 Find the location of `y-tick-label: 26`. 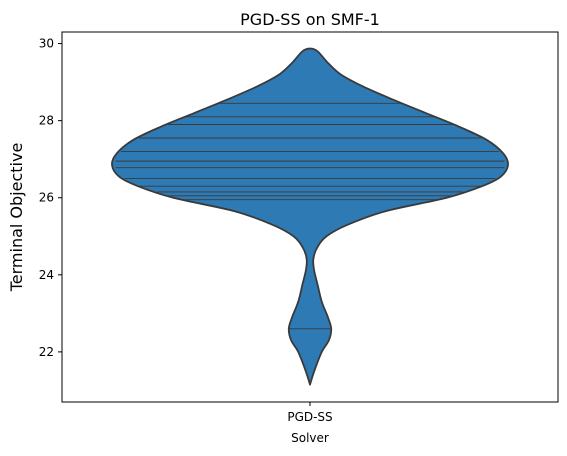

y-tick-label: 26 is located at coordinates (46, 198).